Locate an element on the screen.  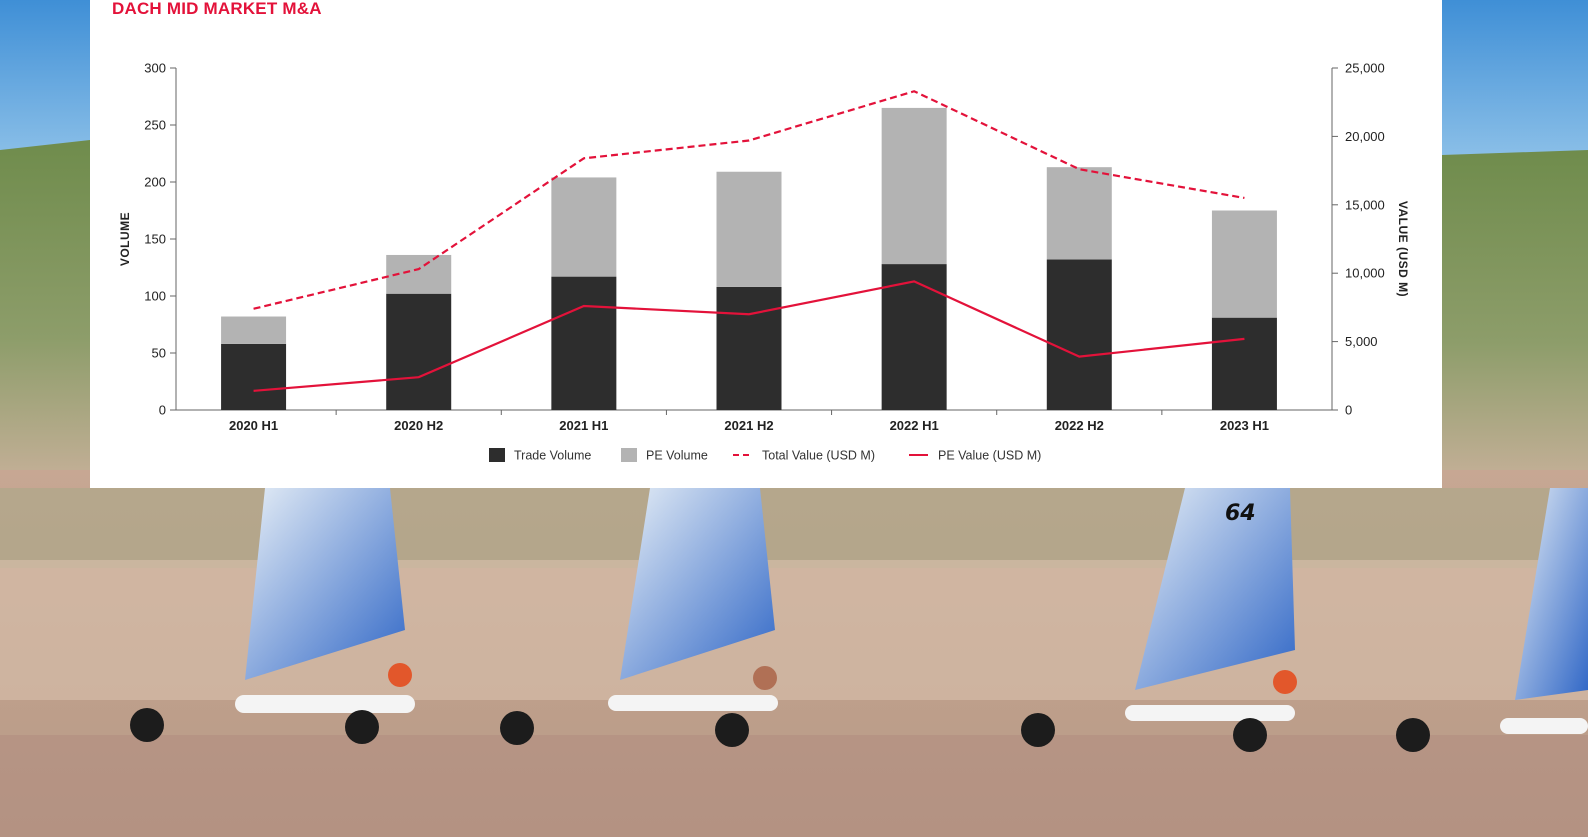
landsailer-3: 64 is located at coordinates (1159, 620).